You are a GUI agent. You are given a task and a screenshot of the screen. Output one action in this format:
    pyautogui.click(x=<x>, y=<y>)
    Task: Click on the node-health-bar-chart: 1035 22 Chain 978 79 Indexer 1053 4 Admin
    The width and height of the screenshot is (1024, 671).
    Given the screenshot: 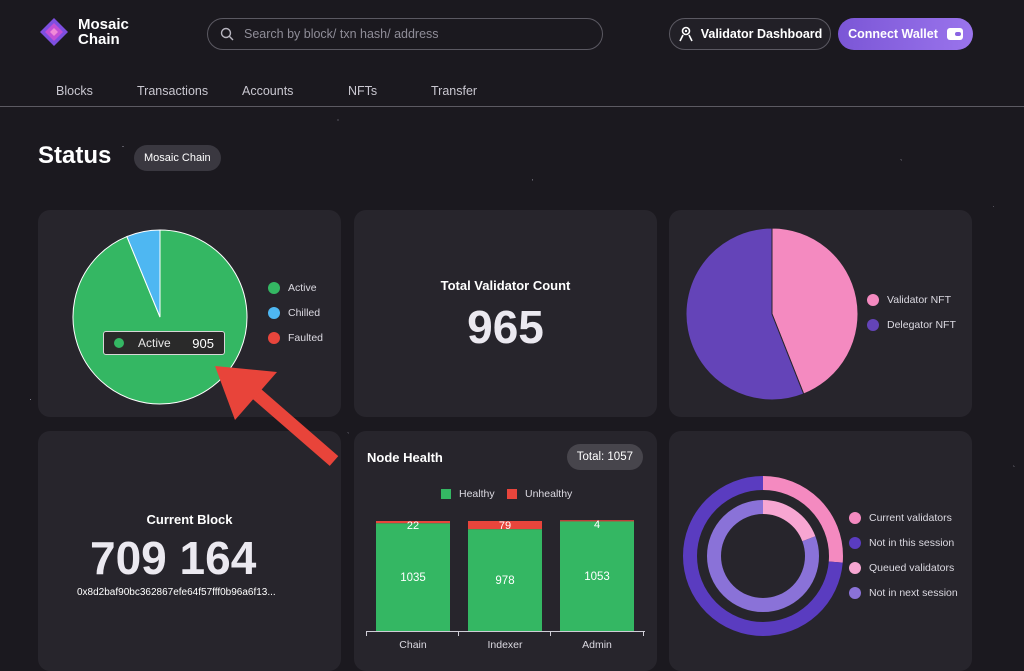 What is the action you would take?
    pyautogui.click(x=505, y=585)
    